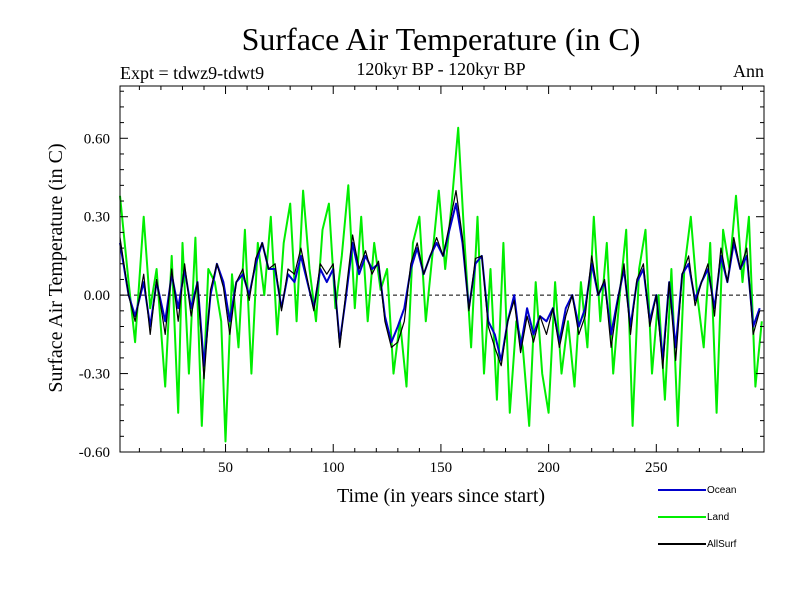 This screenshot has height=600, width=800. I want to click on chart-title: Surface Air Temperature (in C), so click(441, 39).